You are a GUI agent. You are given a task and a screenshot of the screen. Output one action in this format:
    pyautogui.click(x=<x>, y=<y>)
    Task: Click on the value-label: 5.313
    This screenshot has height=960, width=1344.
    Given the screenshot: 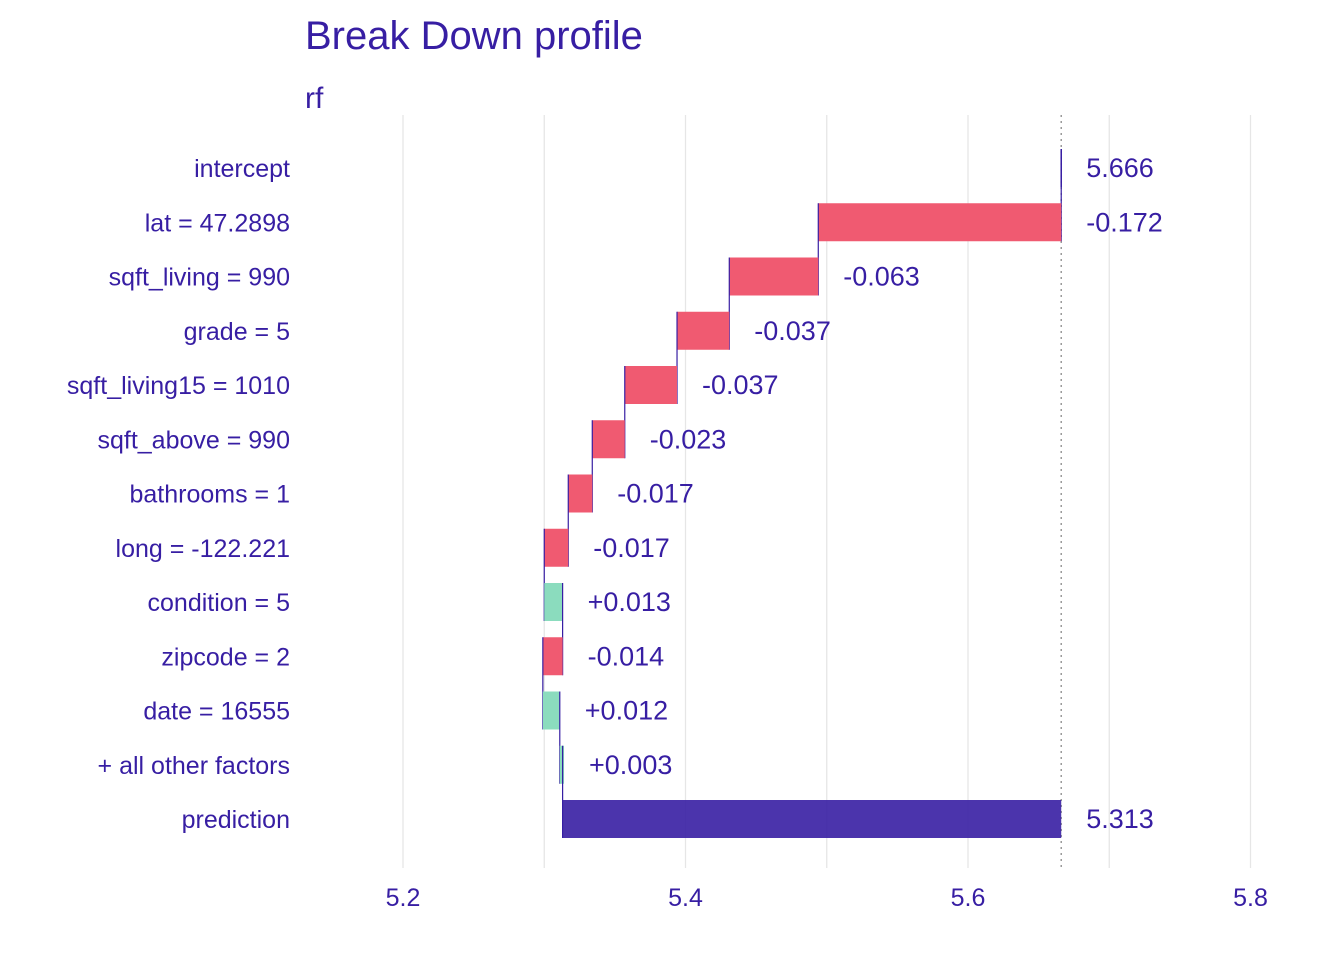 What is the action you would take?
    pyautogui.click(x=1120, y=819)
    